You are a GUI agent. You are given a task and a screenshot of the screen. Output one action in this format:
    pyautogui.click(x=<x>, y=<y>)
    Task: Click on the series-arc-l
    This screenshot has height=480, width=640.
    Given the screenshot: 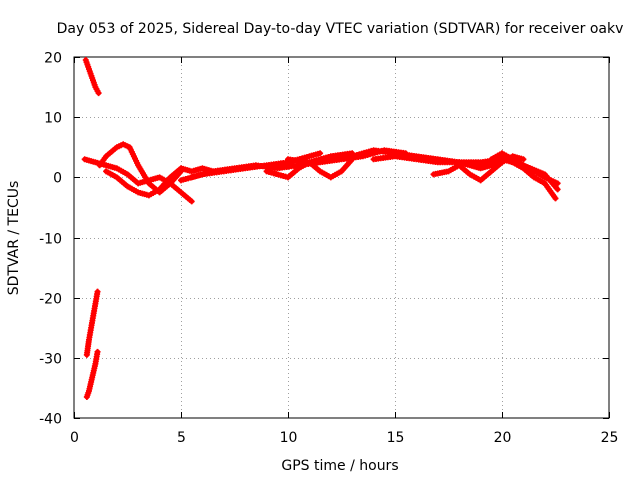 What is the action you would take?
    pyautogui.click(x=524, y=168)
    